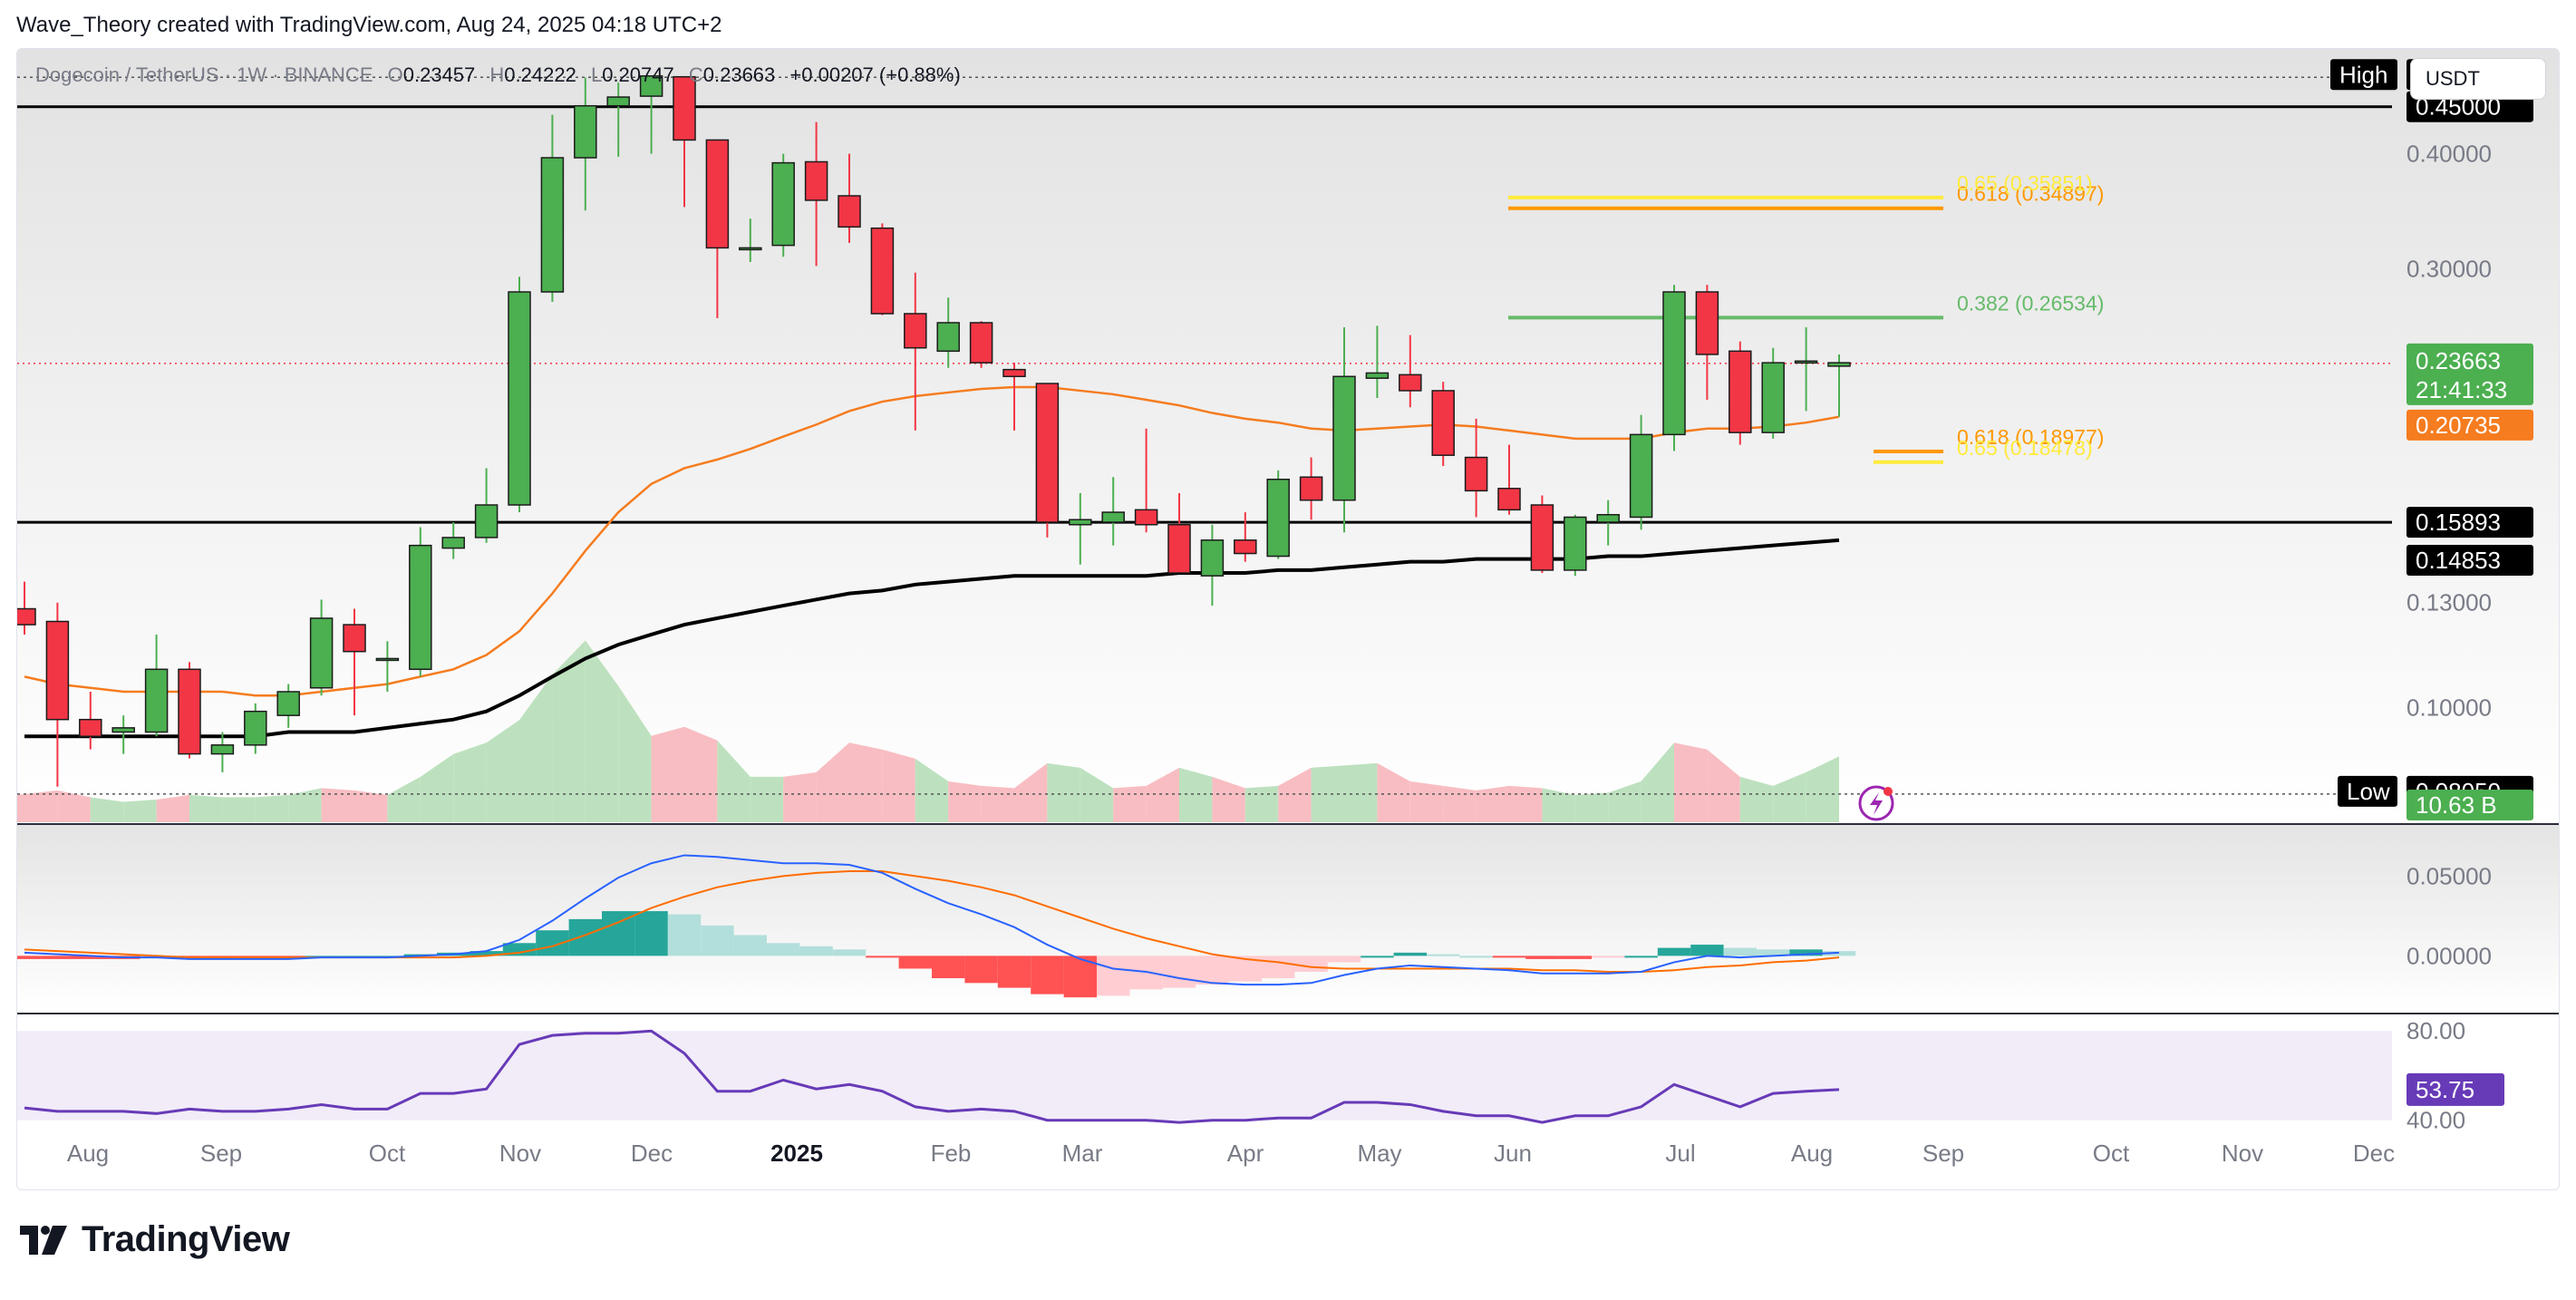  What do you see at coordinates (2456, 805) in the screenshot?
I see `volume-badge: 10.63 B` at bounding box center [2456, 805].